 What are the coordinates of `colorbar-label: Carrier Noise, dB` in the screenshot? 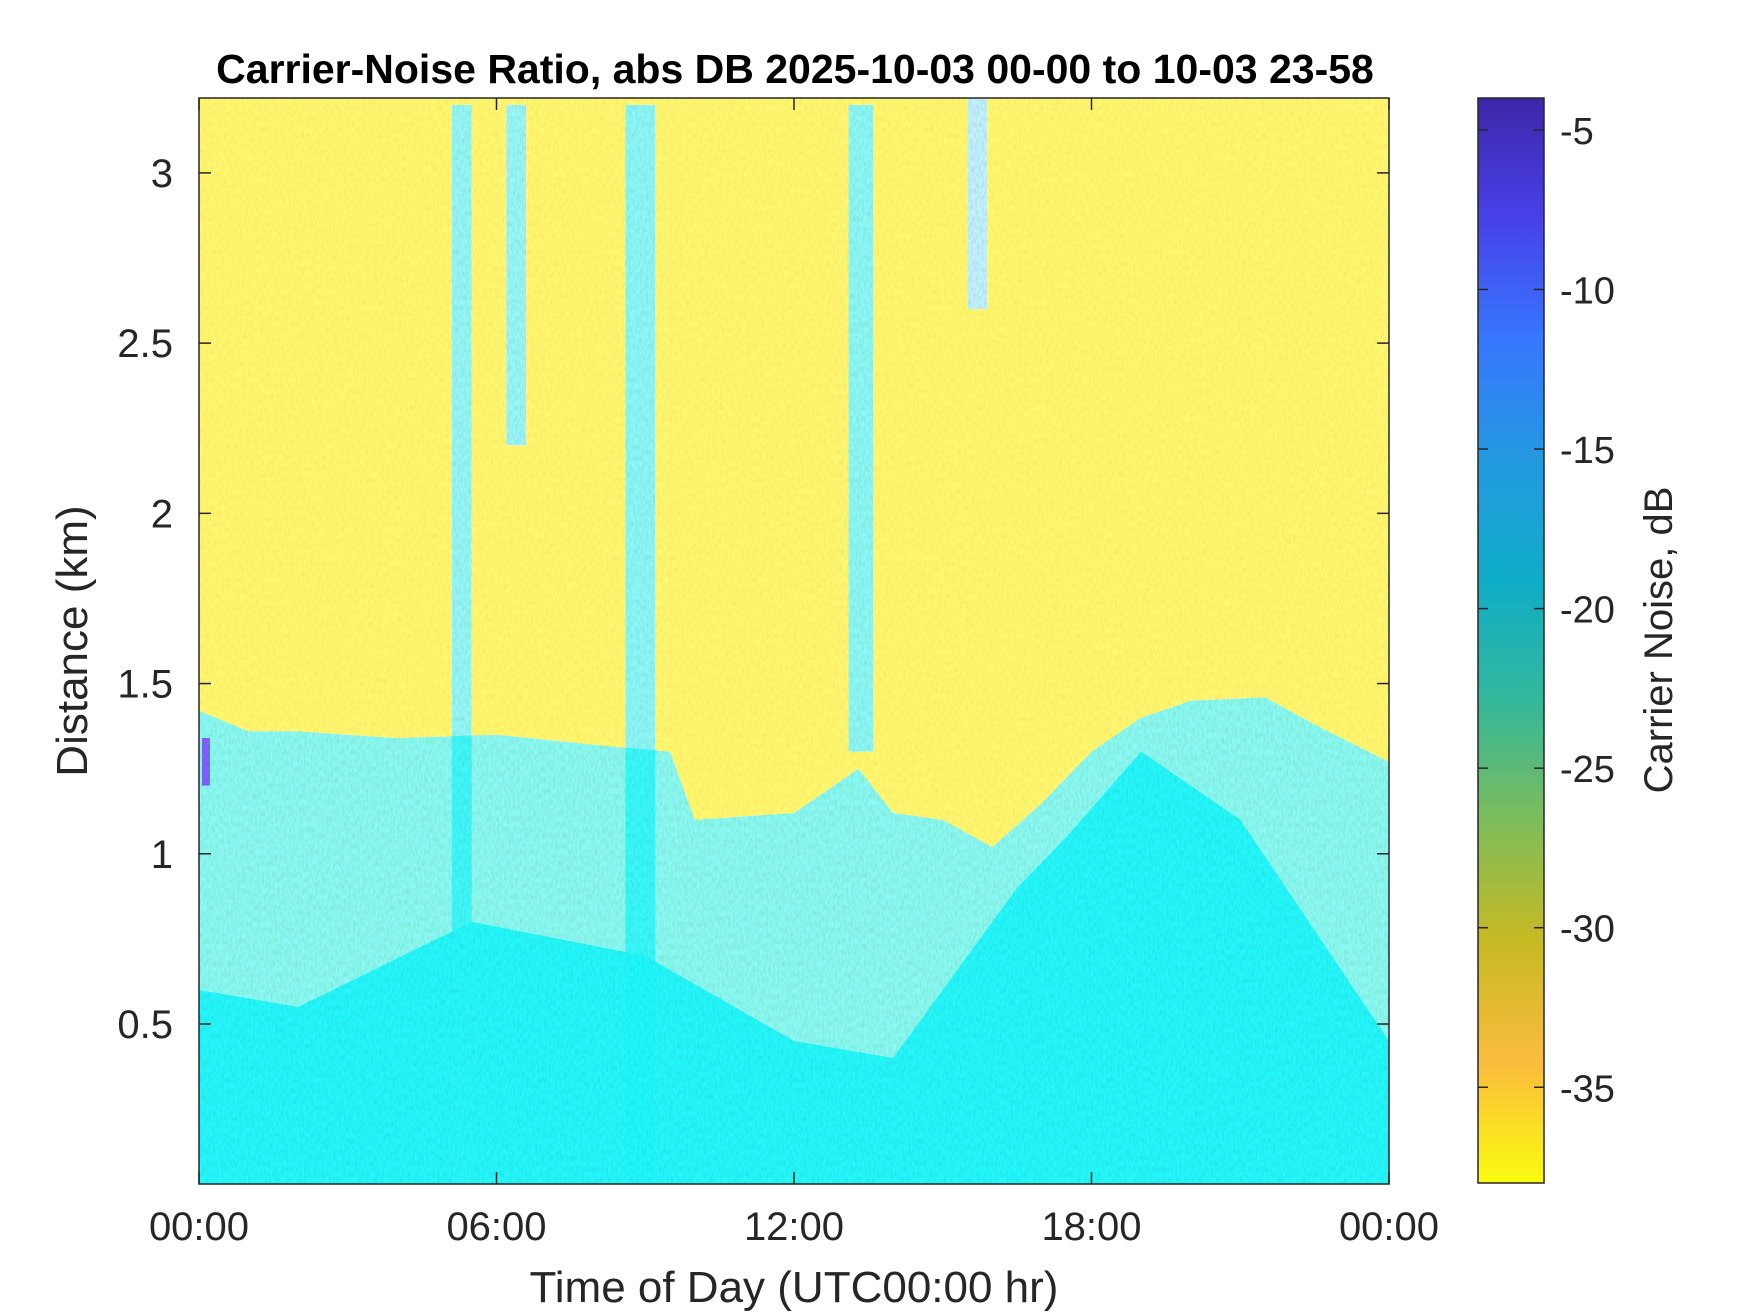 It's located at (1659, 640).